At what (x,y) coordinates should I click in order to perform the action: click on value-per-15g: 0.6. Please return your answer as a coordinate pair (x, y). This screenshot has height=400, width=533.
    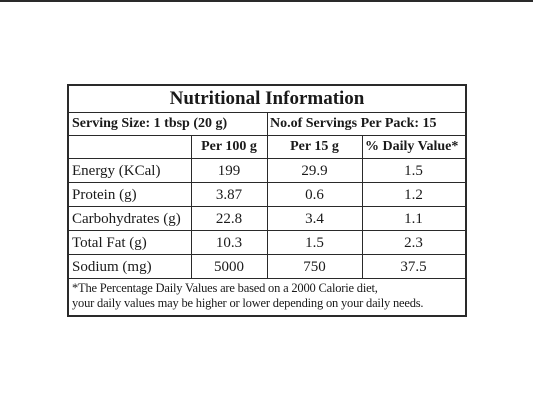
    Looking at the image, I should click on (314, 195).